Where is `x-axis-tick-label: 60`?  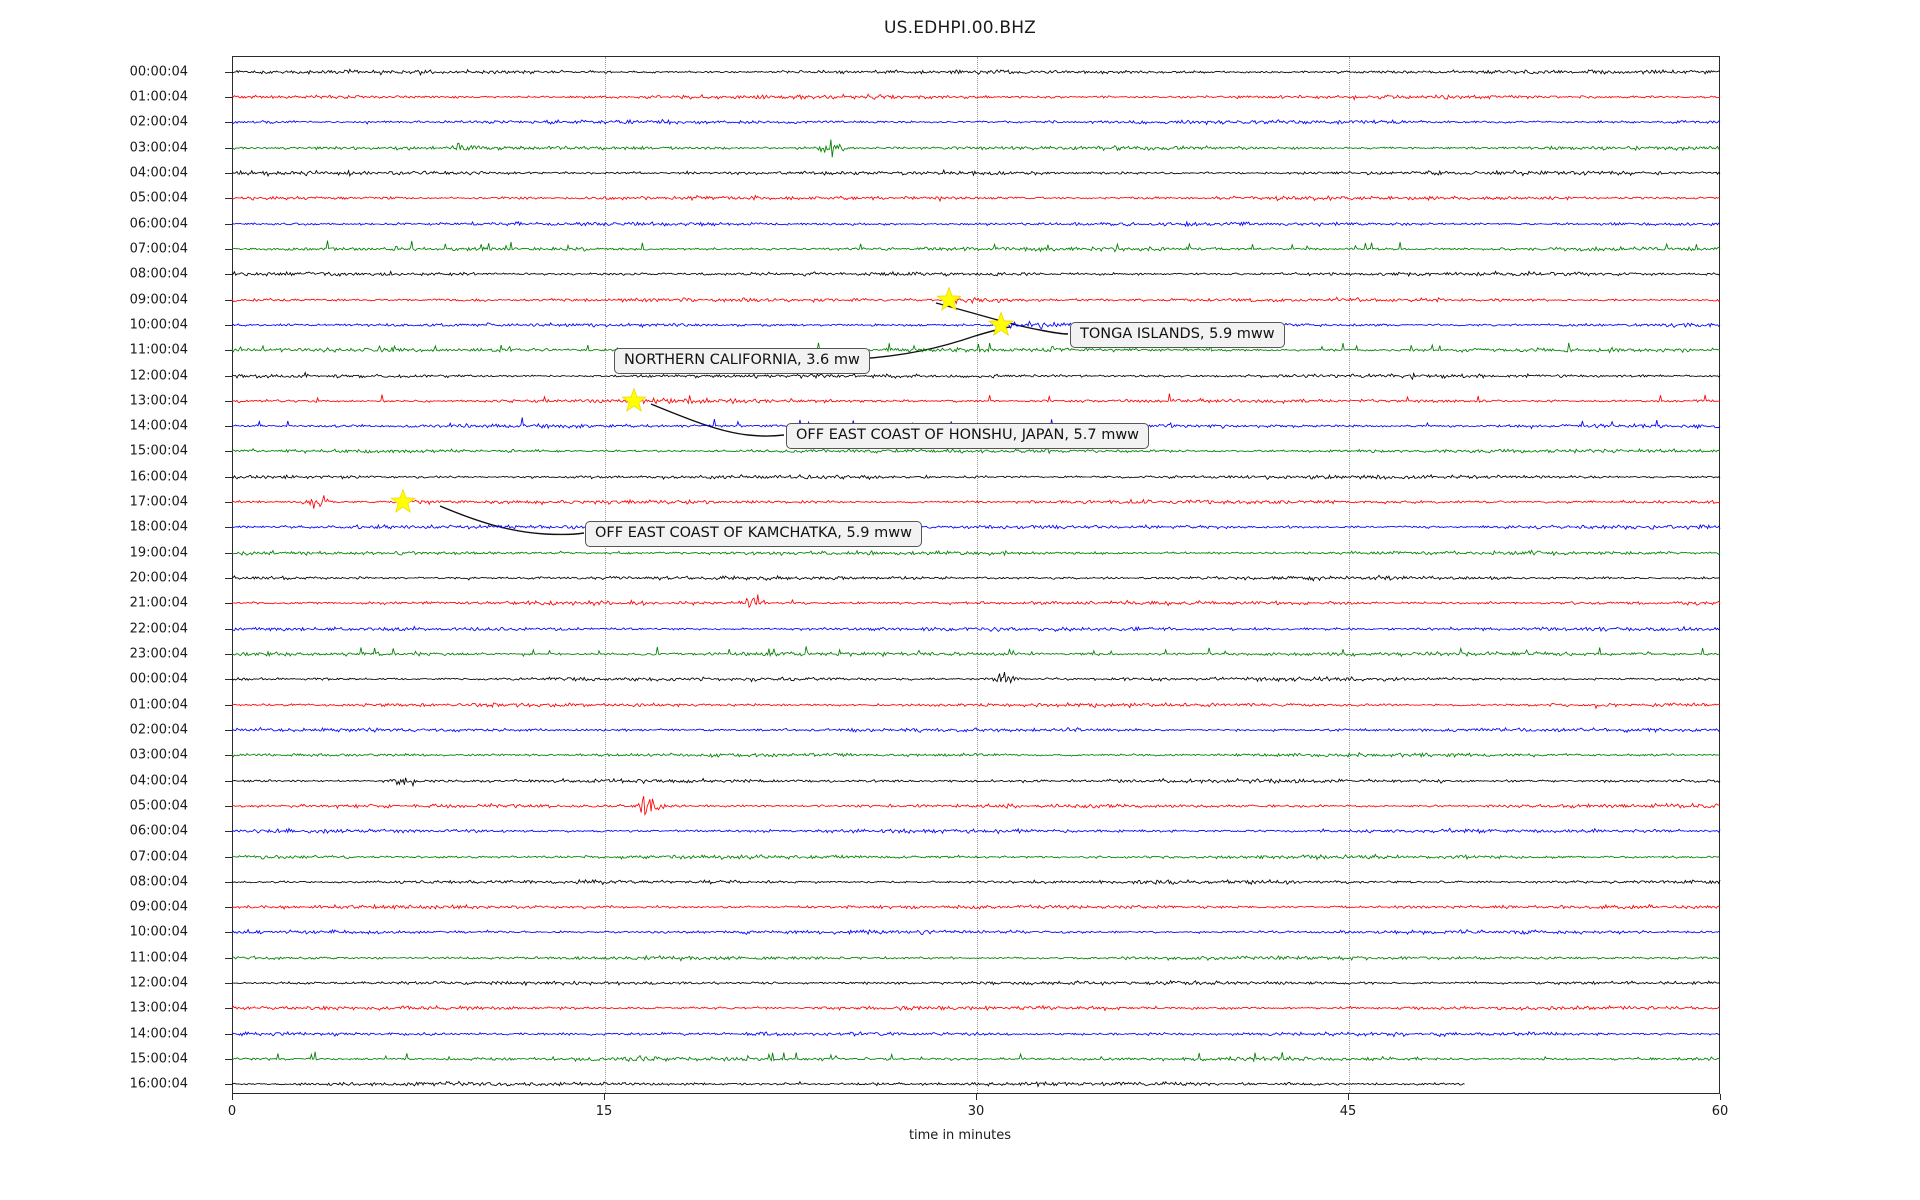
x-axis-tick-label: 60 is located at coordinates (1720, 1111).